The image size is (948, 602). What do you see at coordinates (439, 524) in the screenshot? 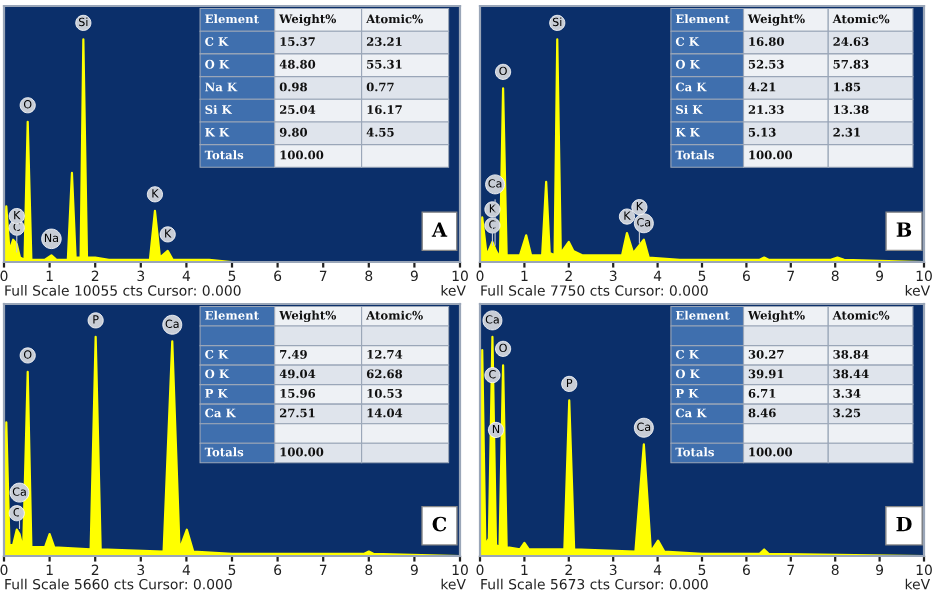
I see `annotation: C` at bounding box center [439, 524].